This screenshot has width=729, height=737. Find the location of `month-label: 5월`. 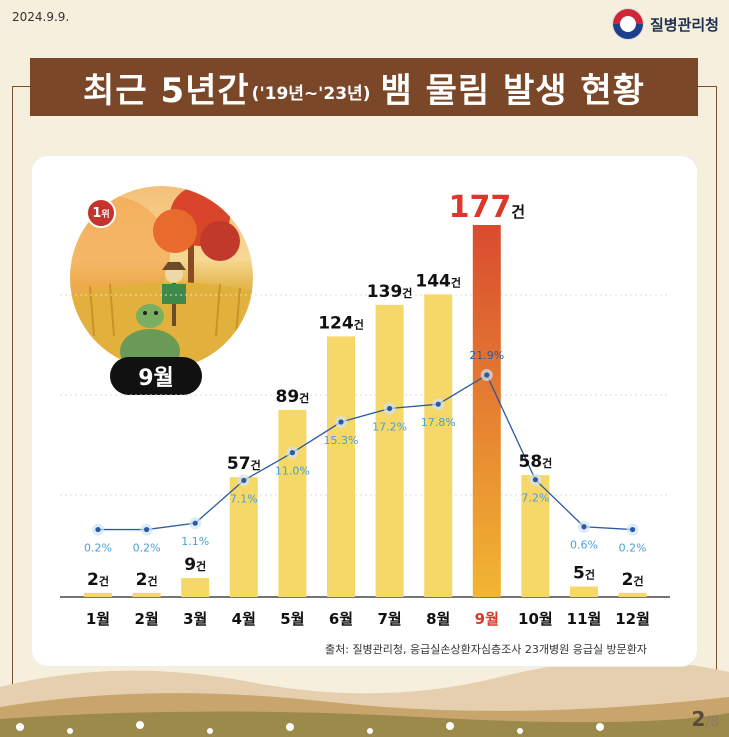

month-label: 5월 is located at coordinates (292, 619).